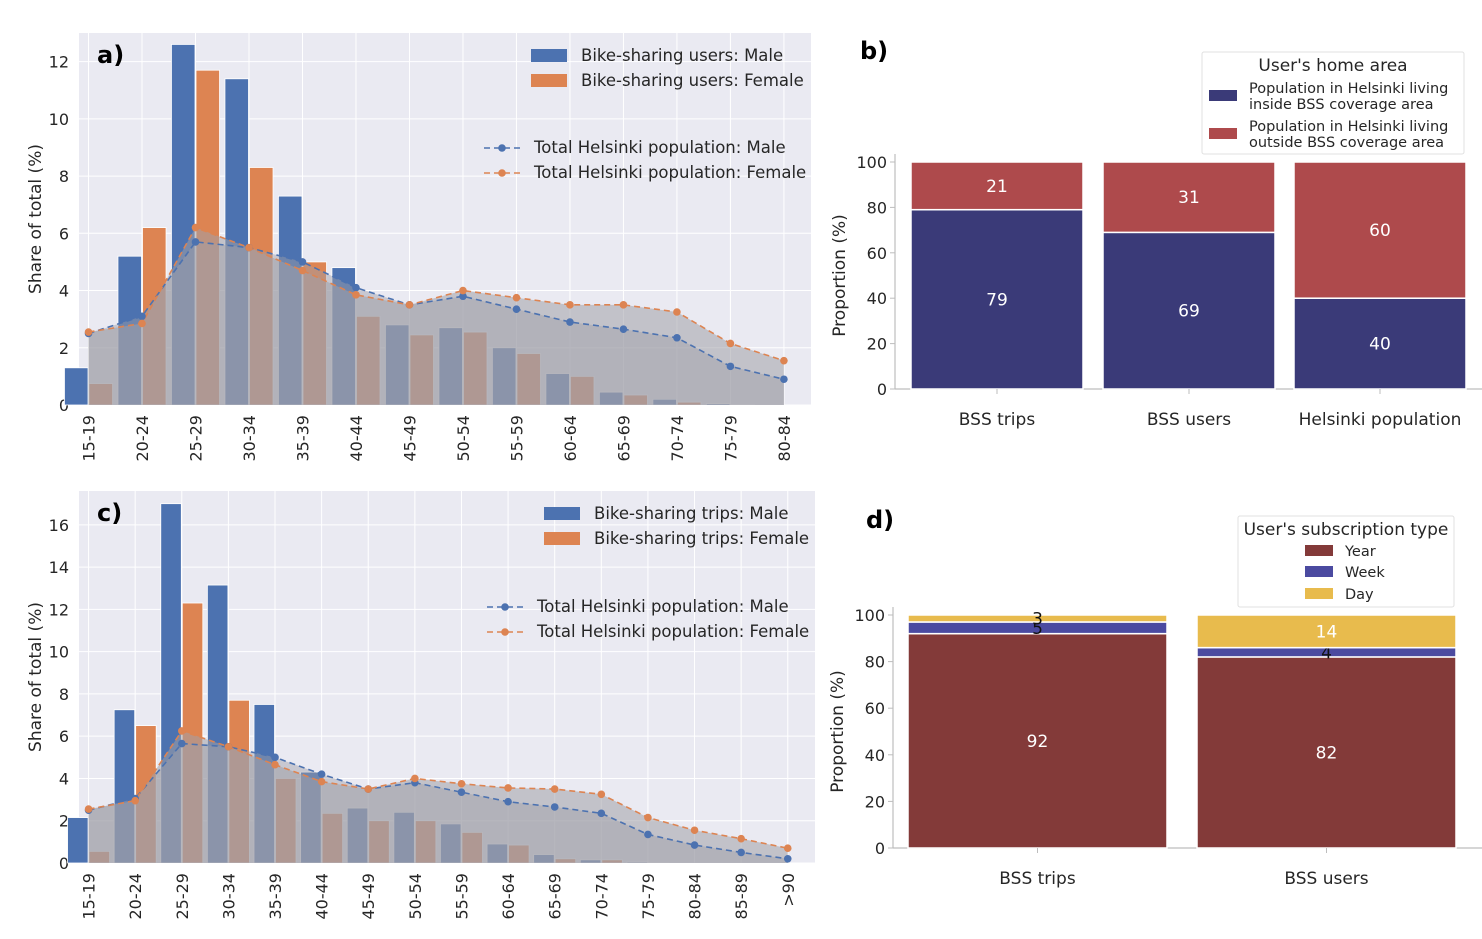  Describe the element at coordinates (874, 51) in the screenshot. I see `panel-letter: b)` at that location.